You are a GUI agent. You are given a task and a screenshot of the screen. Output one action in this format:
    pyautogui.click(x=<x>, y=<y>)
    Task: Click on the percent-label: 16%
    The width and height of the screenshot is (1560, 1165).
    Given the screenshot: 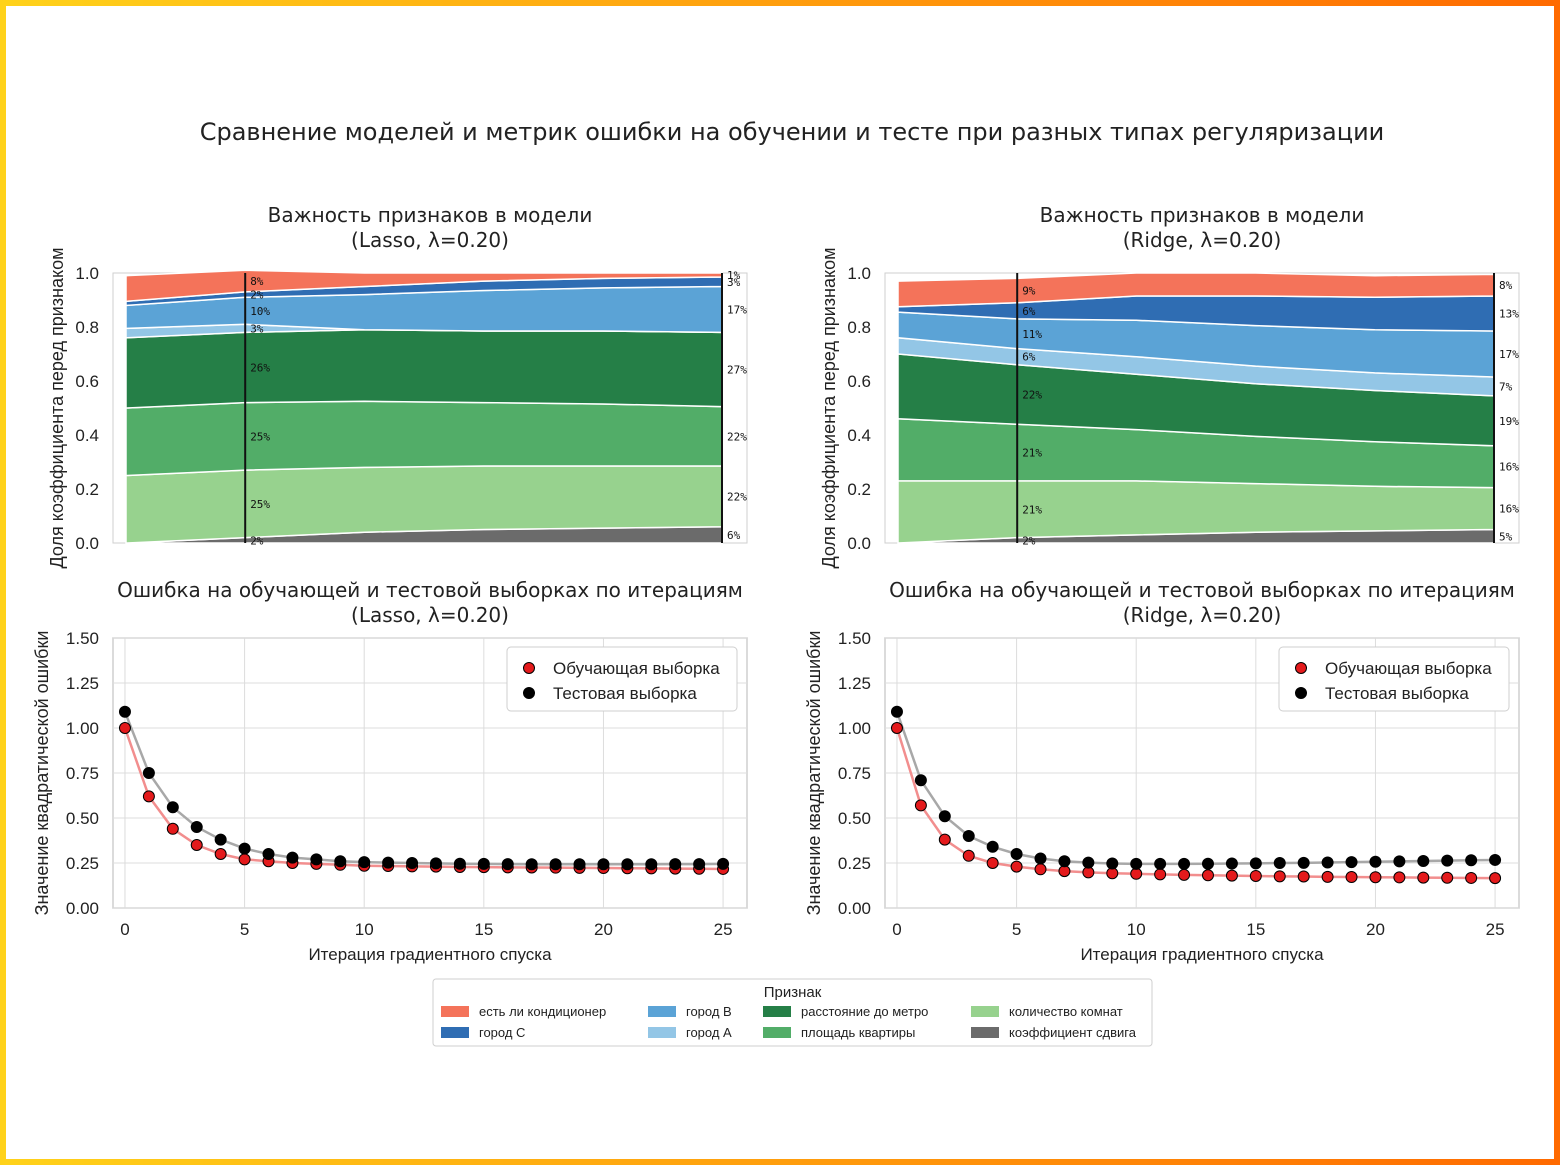 What is the action you would take?
    pyautogui.click(x=1509, y=467)
    